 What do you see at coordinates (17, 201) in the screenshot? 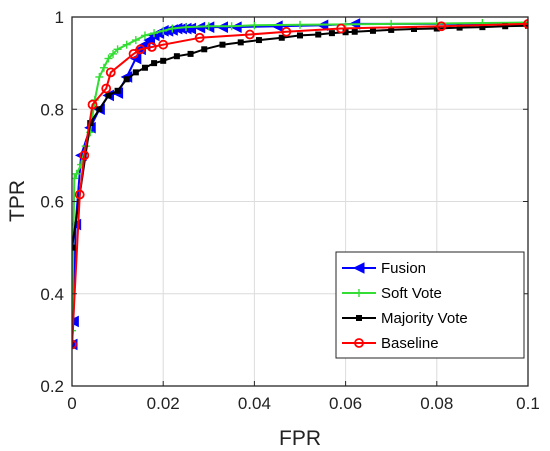
I see `y-axis-label: TPR` at bounding box center [17, 201].